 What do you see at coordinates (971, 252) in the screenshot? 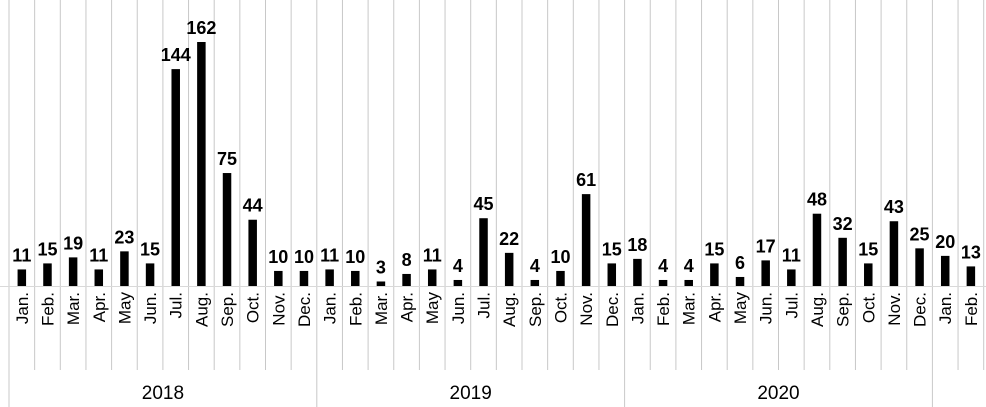
I see `value-label: 13` at bounding box center [971, 252].